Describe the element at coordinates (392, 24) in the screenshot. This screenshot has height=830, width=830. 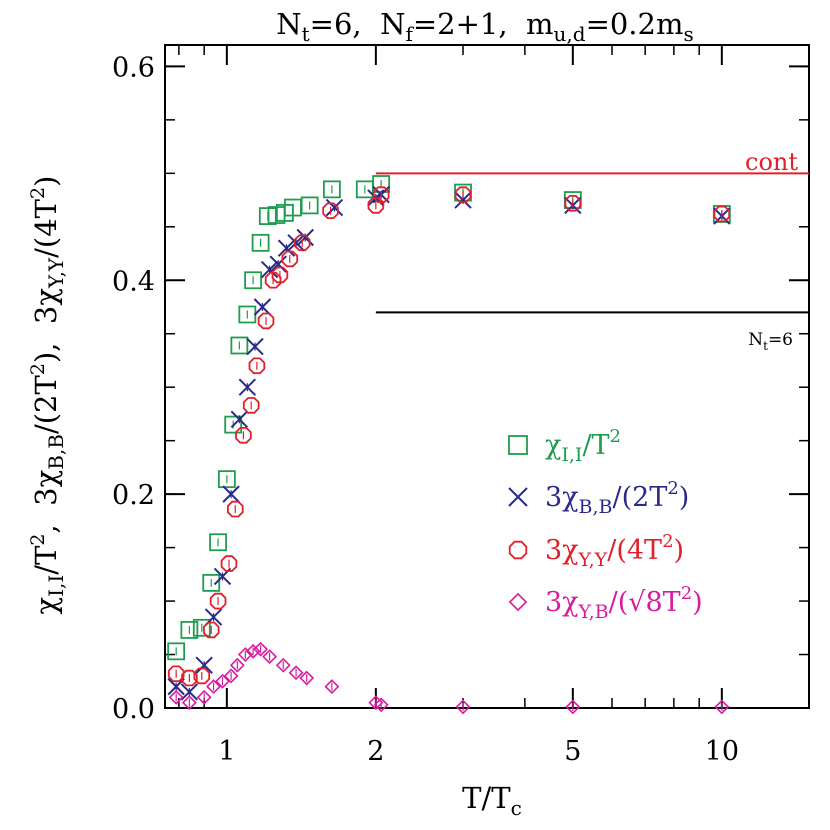
I see `title-nf: N` at that location.